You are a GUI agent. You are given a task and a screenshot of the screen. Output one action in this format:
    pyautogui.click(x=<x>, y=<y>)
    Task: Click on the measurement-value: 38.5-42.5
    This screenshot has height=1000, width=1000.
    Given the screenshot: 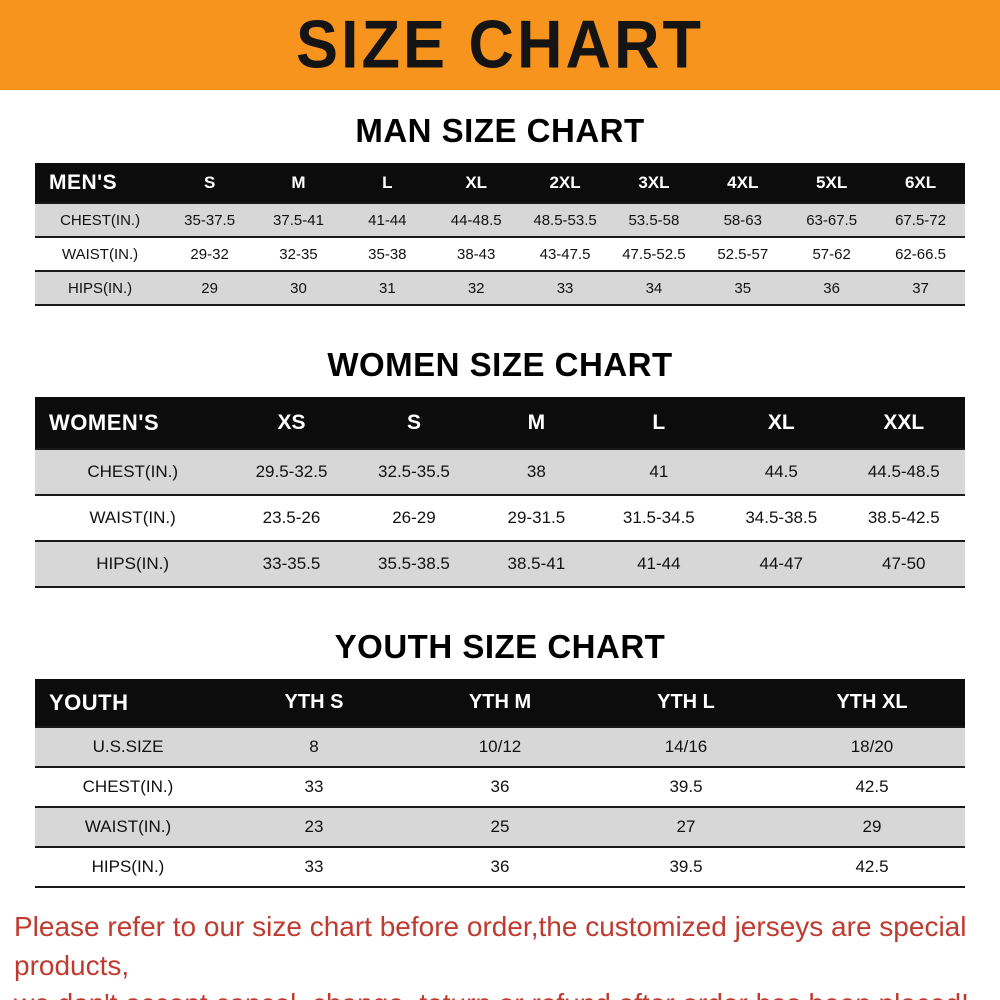 What is the action you would take?
    pyautogui.click(x=903, y=517)
    